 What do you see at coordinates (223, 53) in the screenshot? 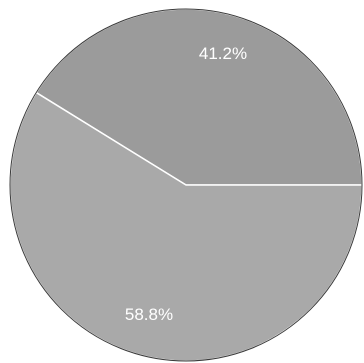
I see `pie-slice-label-0: 41.2%` at bounding box center [223, 53].